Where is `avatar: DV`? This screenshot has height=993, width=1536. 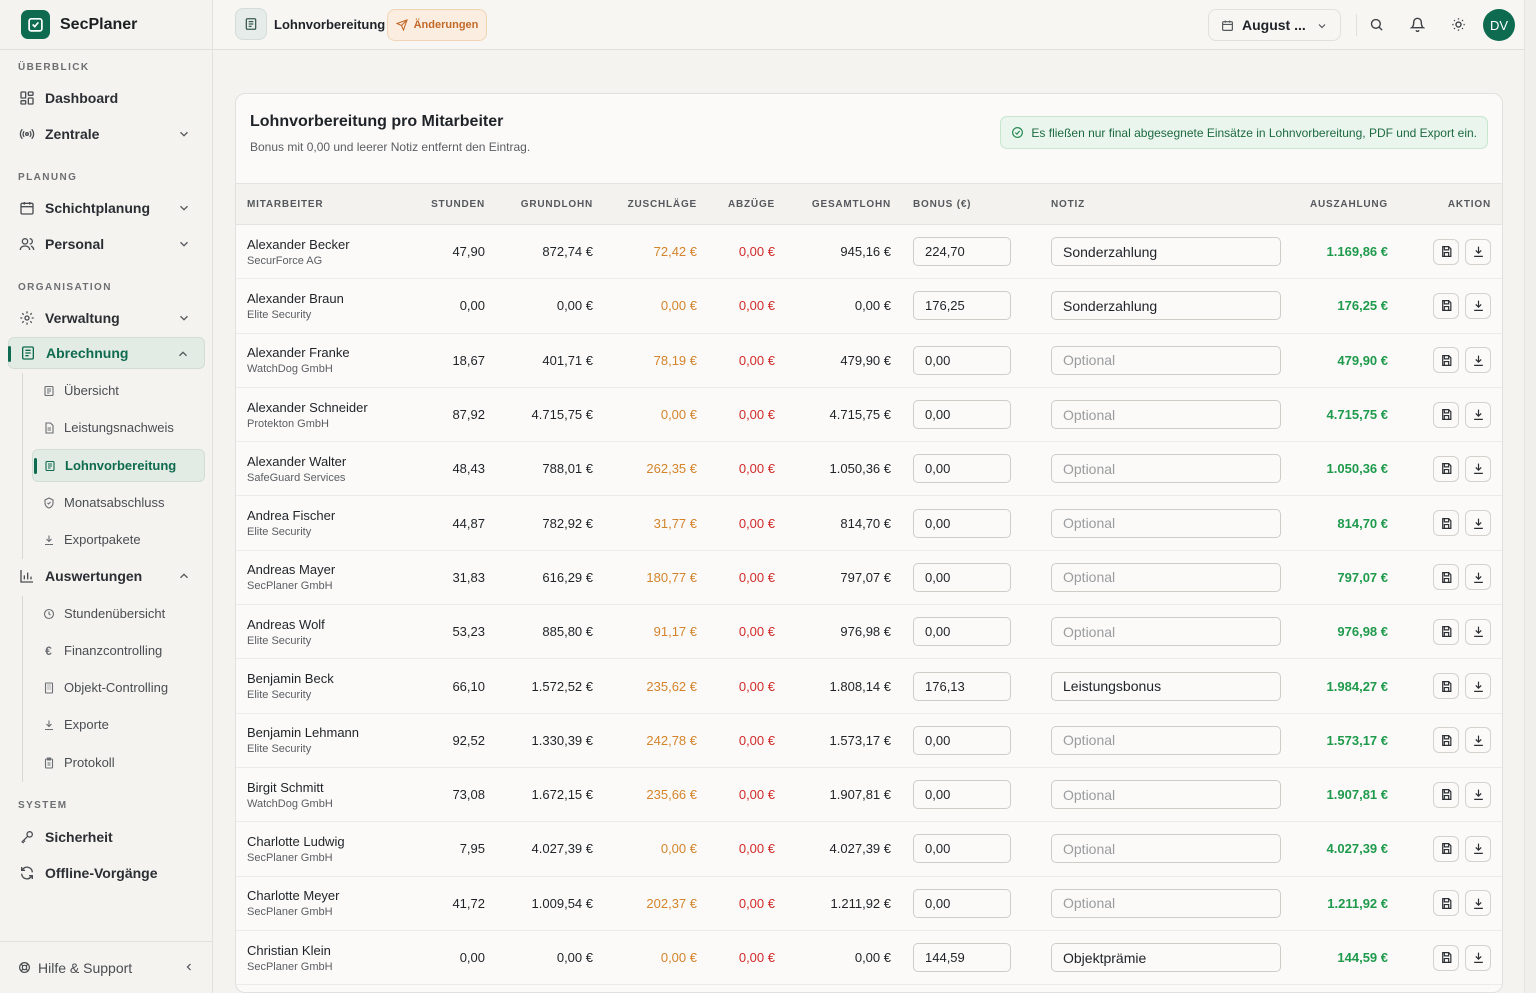 avatar: DV is located at coordinates (1499, 25).